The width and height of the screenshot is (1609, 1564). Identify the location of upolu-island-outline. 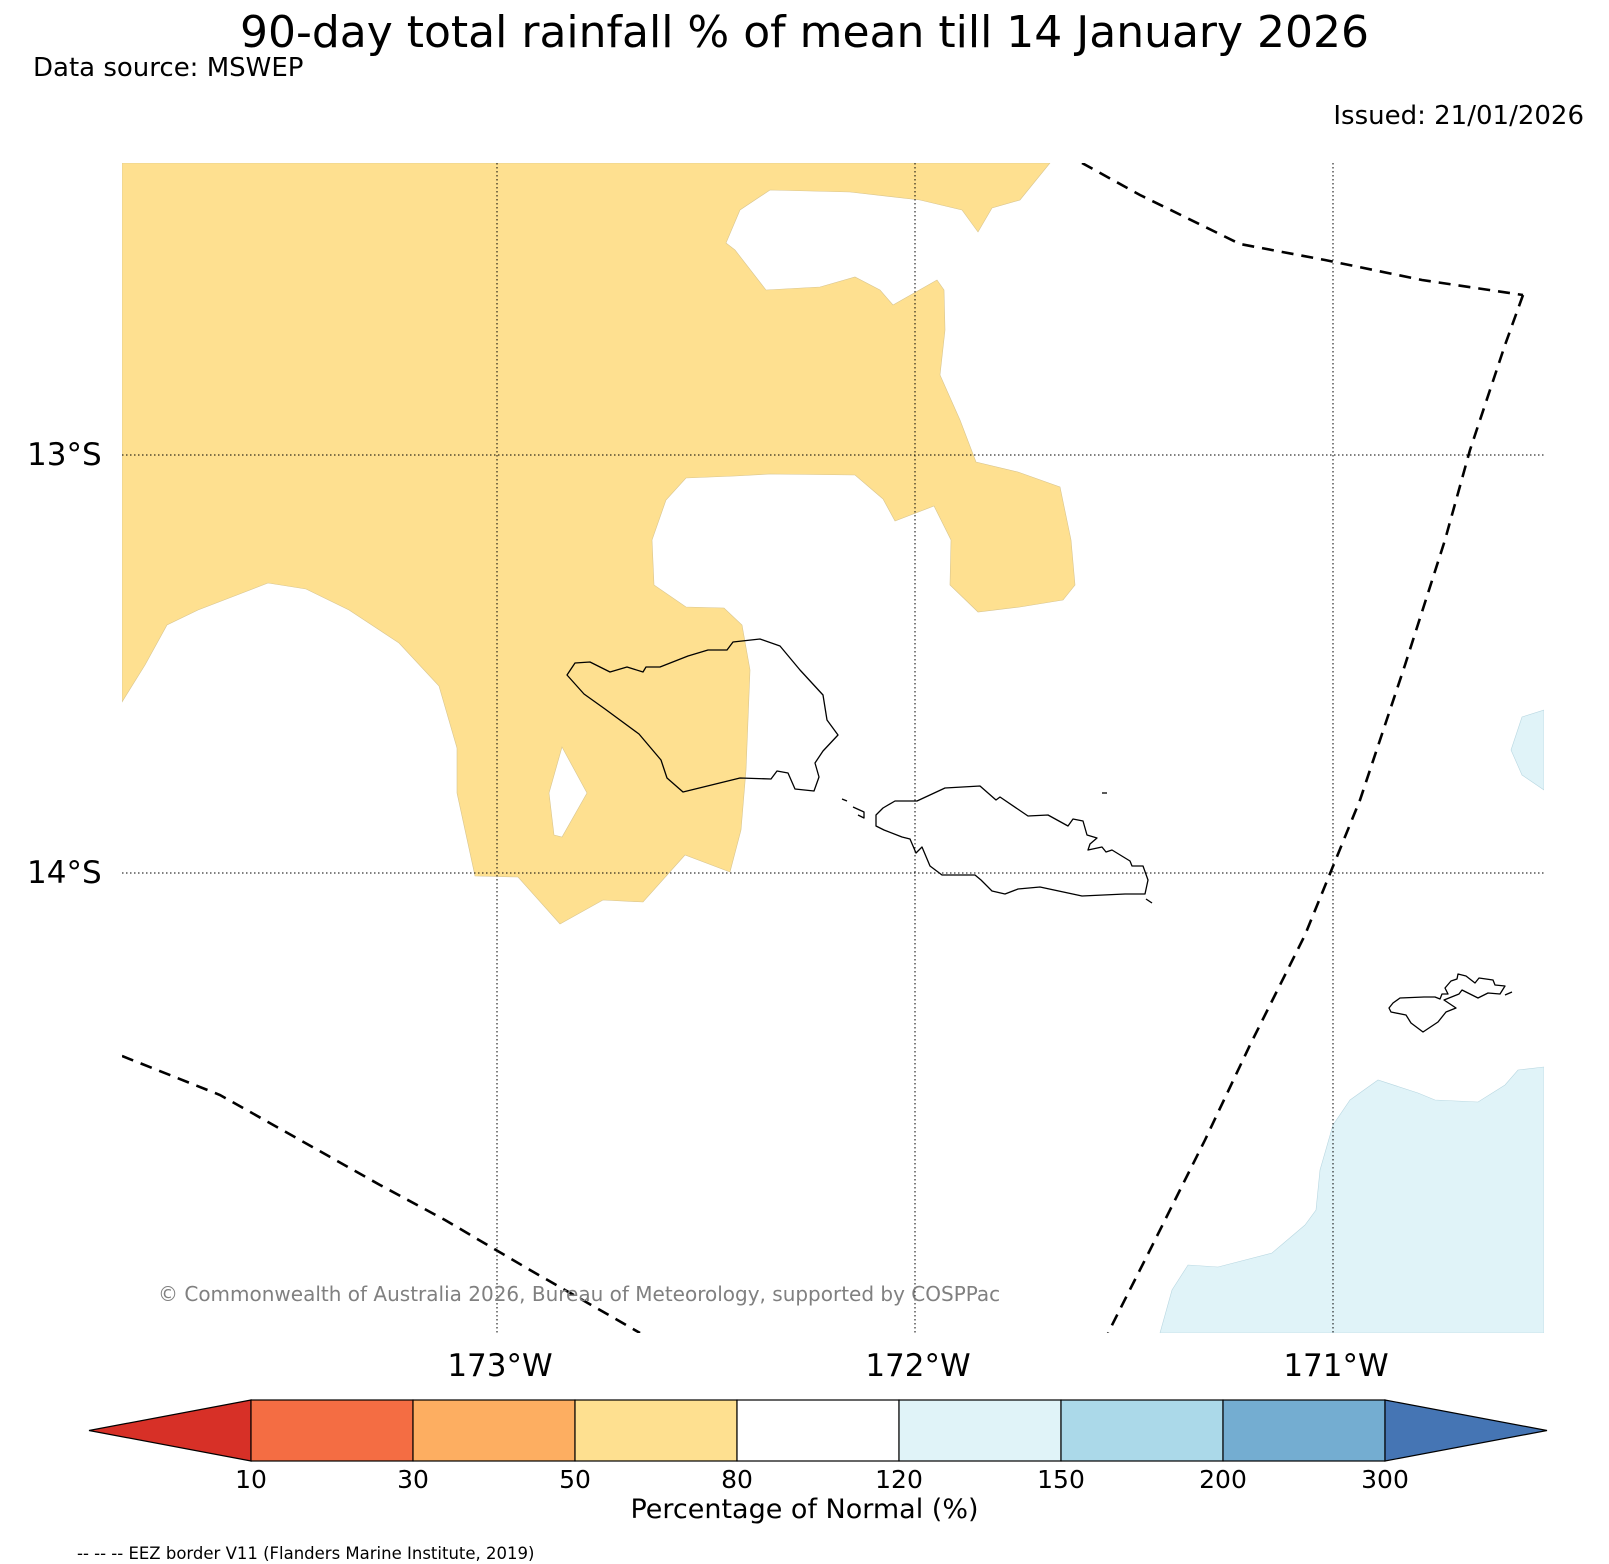
(1012, 841).